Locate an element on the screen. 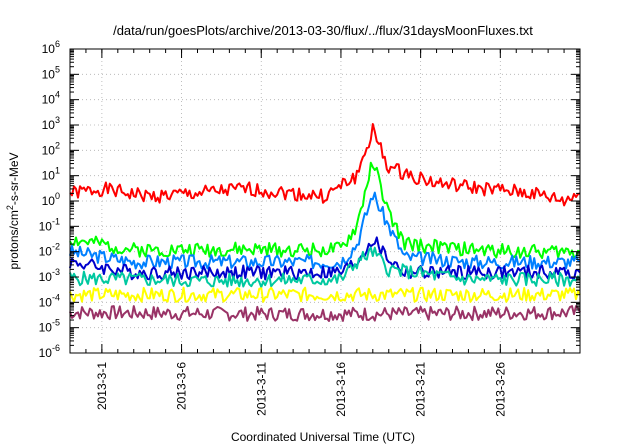 This screenshot has height=448, width=640. y-tick-label: 10⁻⁵ is located at coordinates (49, 326).